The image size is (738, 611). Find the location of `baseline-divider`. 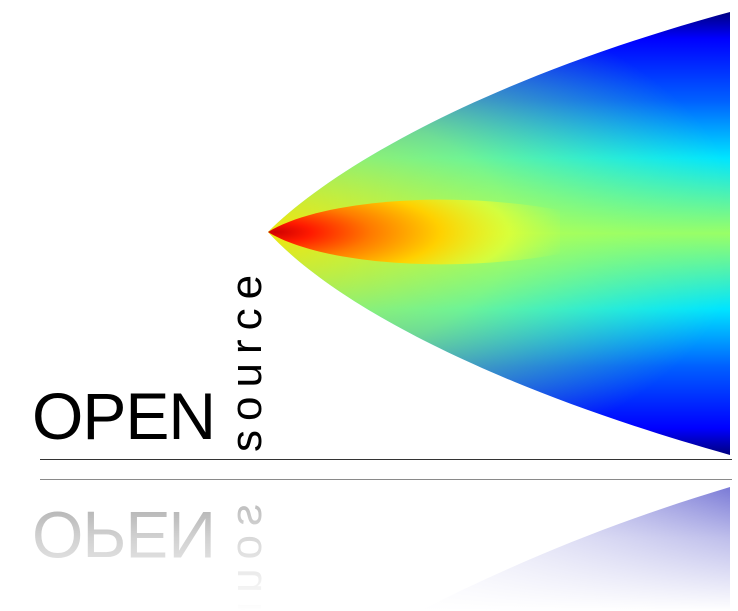

baseline-divider is located at coordinates (386, 459).